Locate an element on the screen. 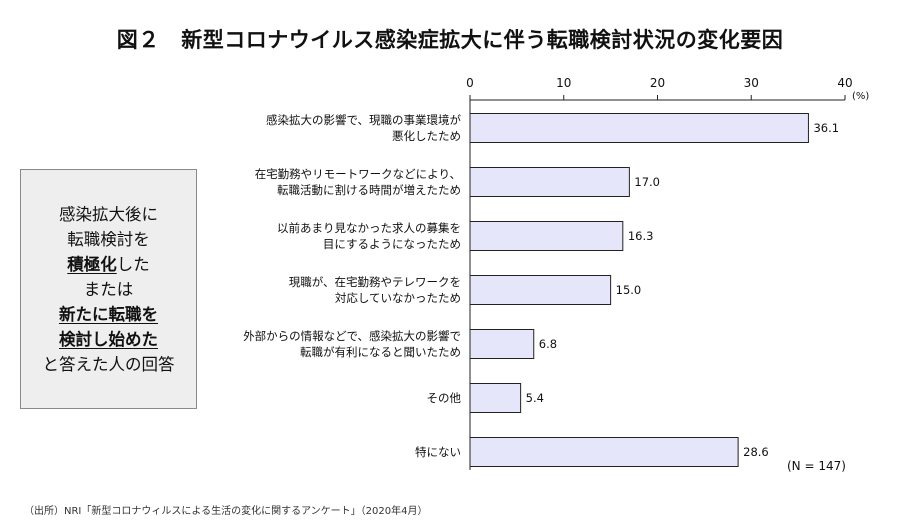 The width and height of the screenshot is (900, 530). data-label: 28.6 is located at coordinates (756, 452).